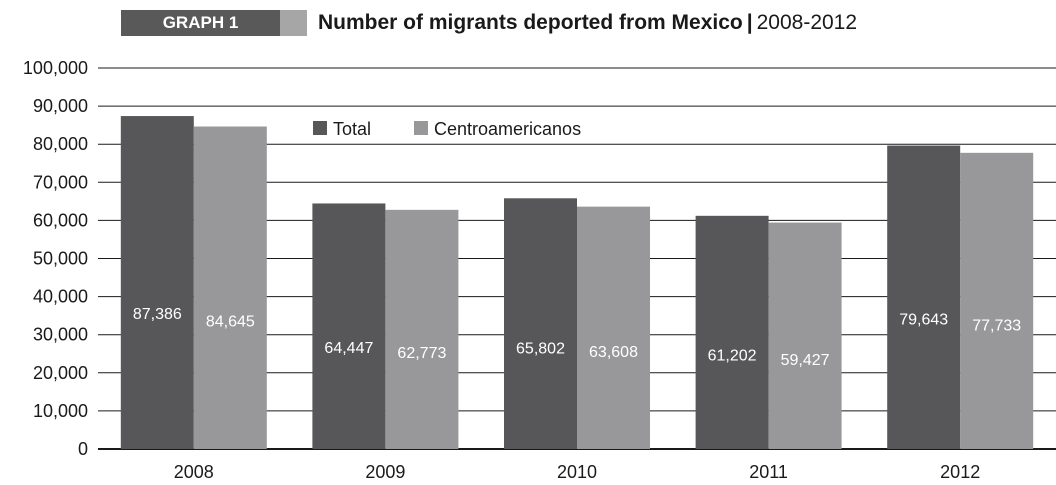 This screenshot has width=1056, height=485. What do you see at coordinates (60, 373) in the screenshot?
I see `y-tick-label: 20,000` at bounding box center [60, 373].